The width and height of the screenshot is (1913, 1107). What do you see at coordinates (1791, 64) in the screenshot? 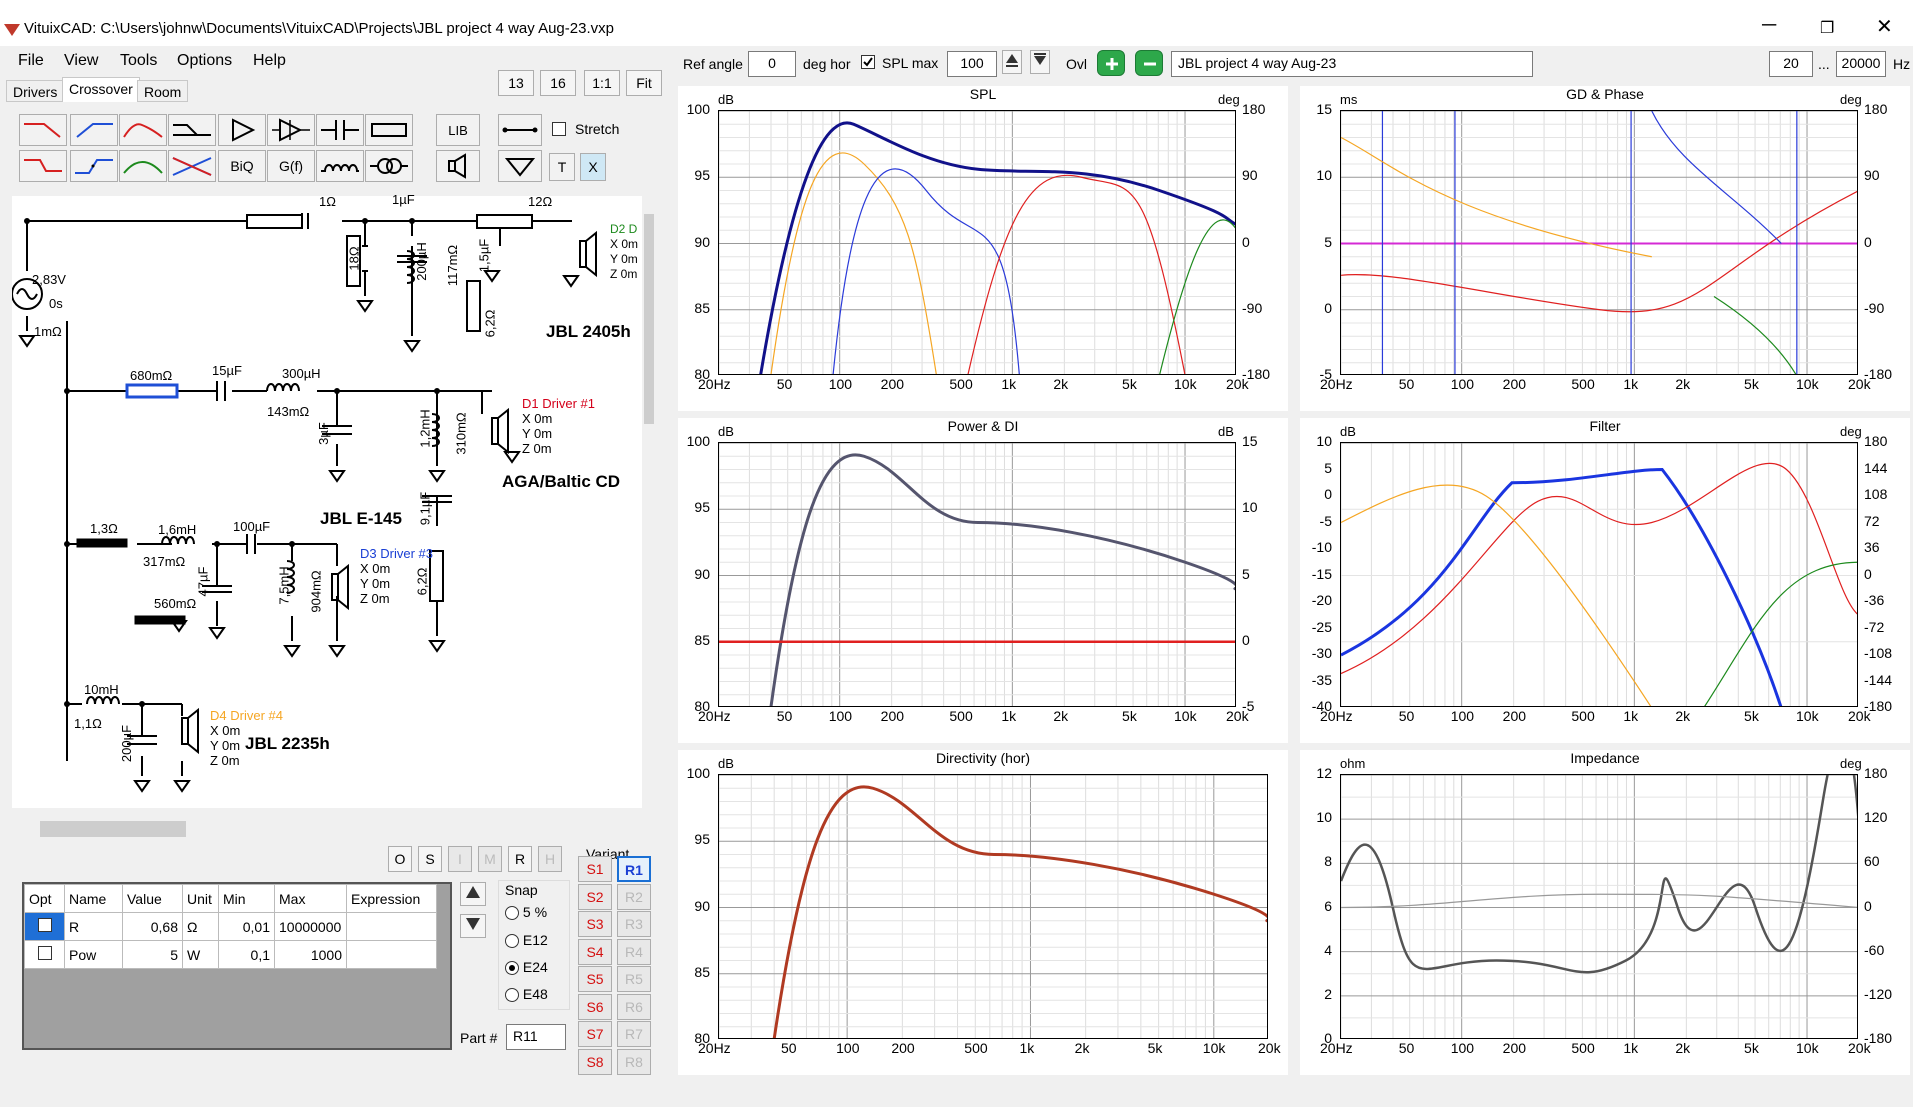
I see `freq-min-input: 20` at bounding box center [1791, 64].